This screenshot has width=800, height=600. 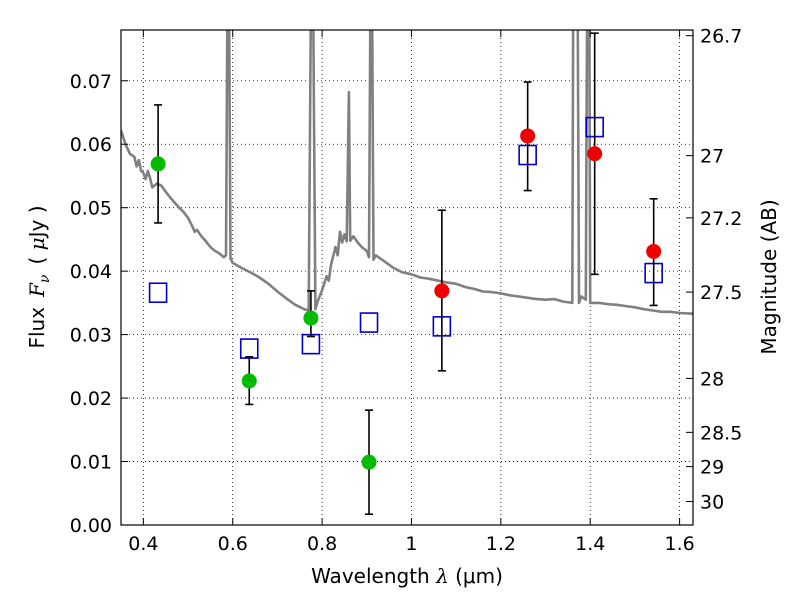 I want to click on y2-tick-label: 29, so click(x=712, y=468).